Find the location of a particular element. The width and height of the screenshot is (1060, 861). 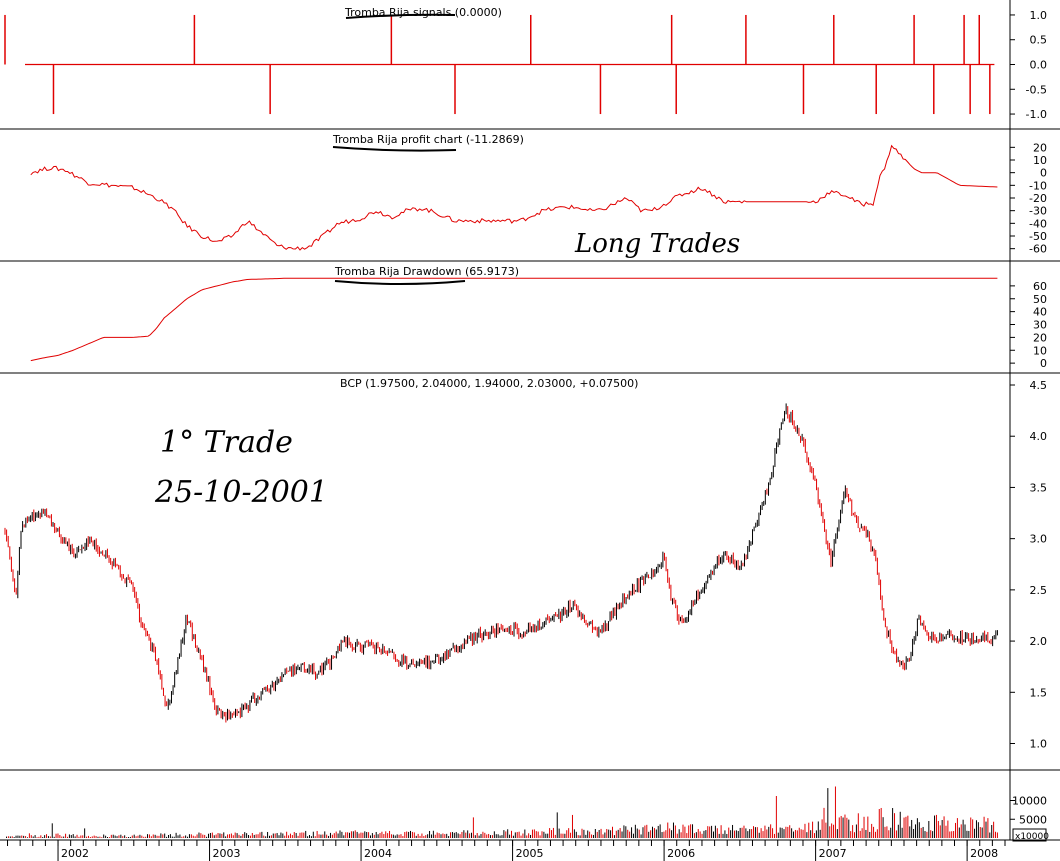

x-tick-label: 2007 is located at coordinates (833, 853).